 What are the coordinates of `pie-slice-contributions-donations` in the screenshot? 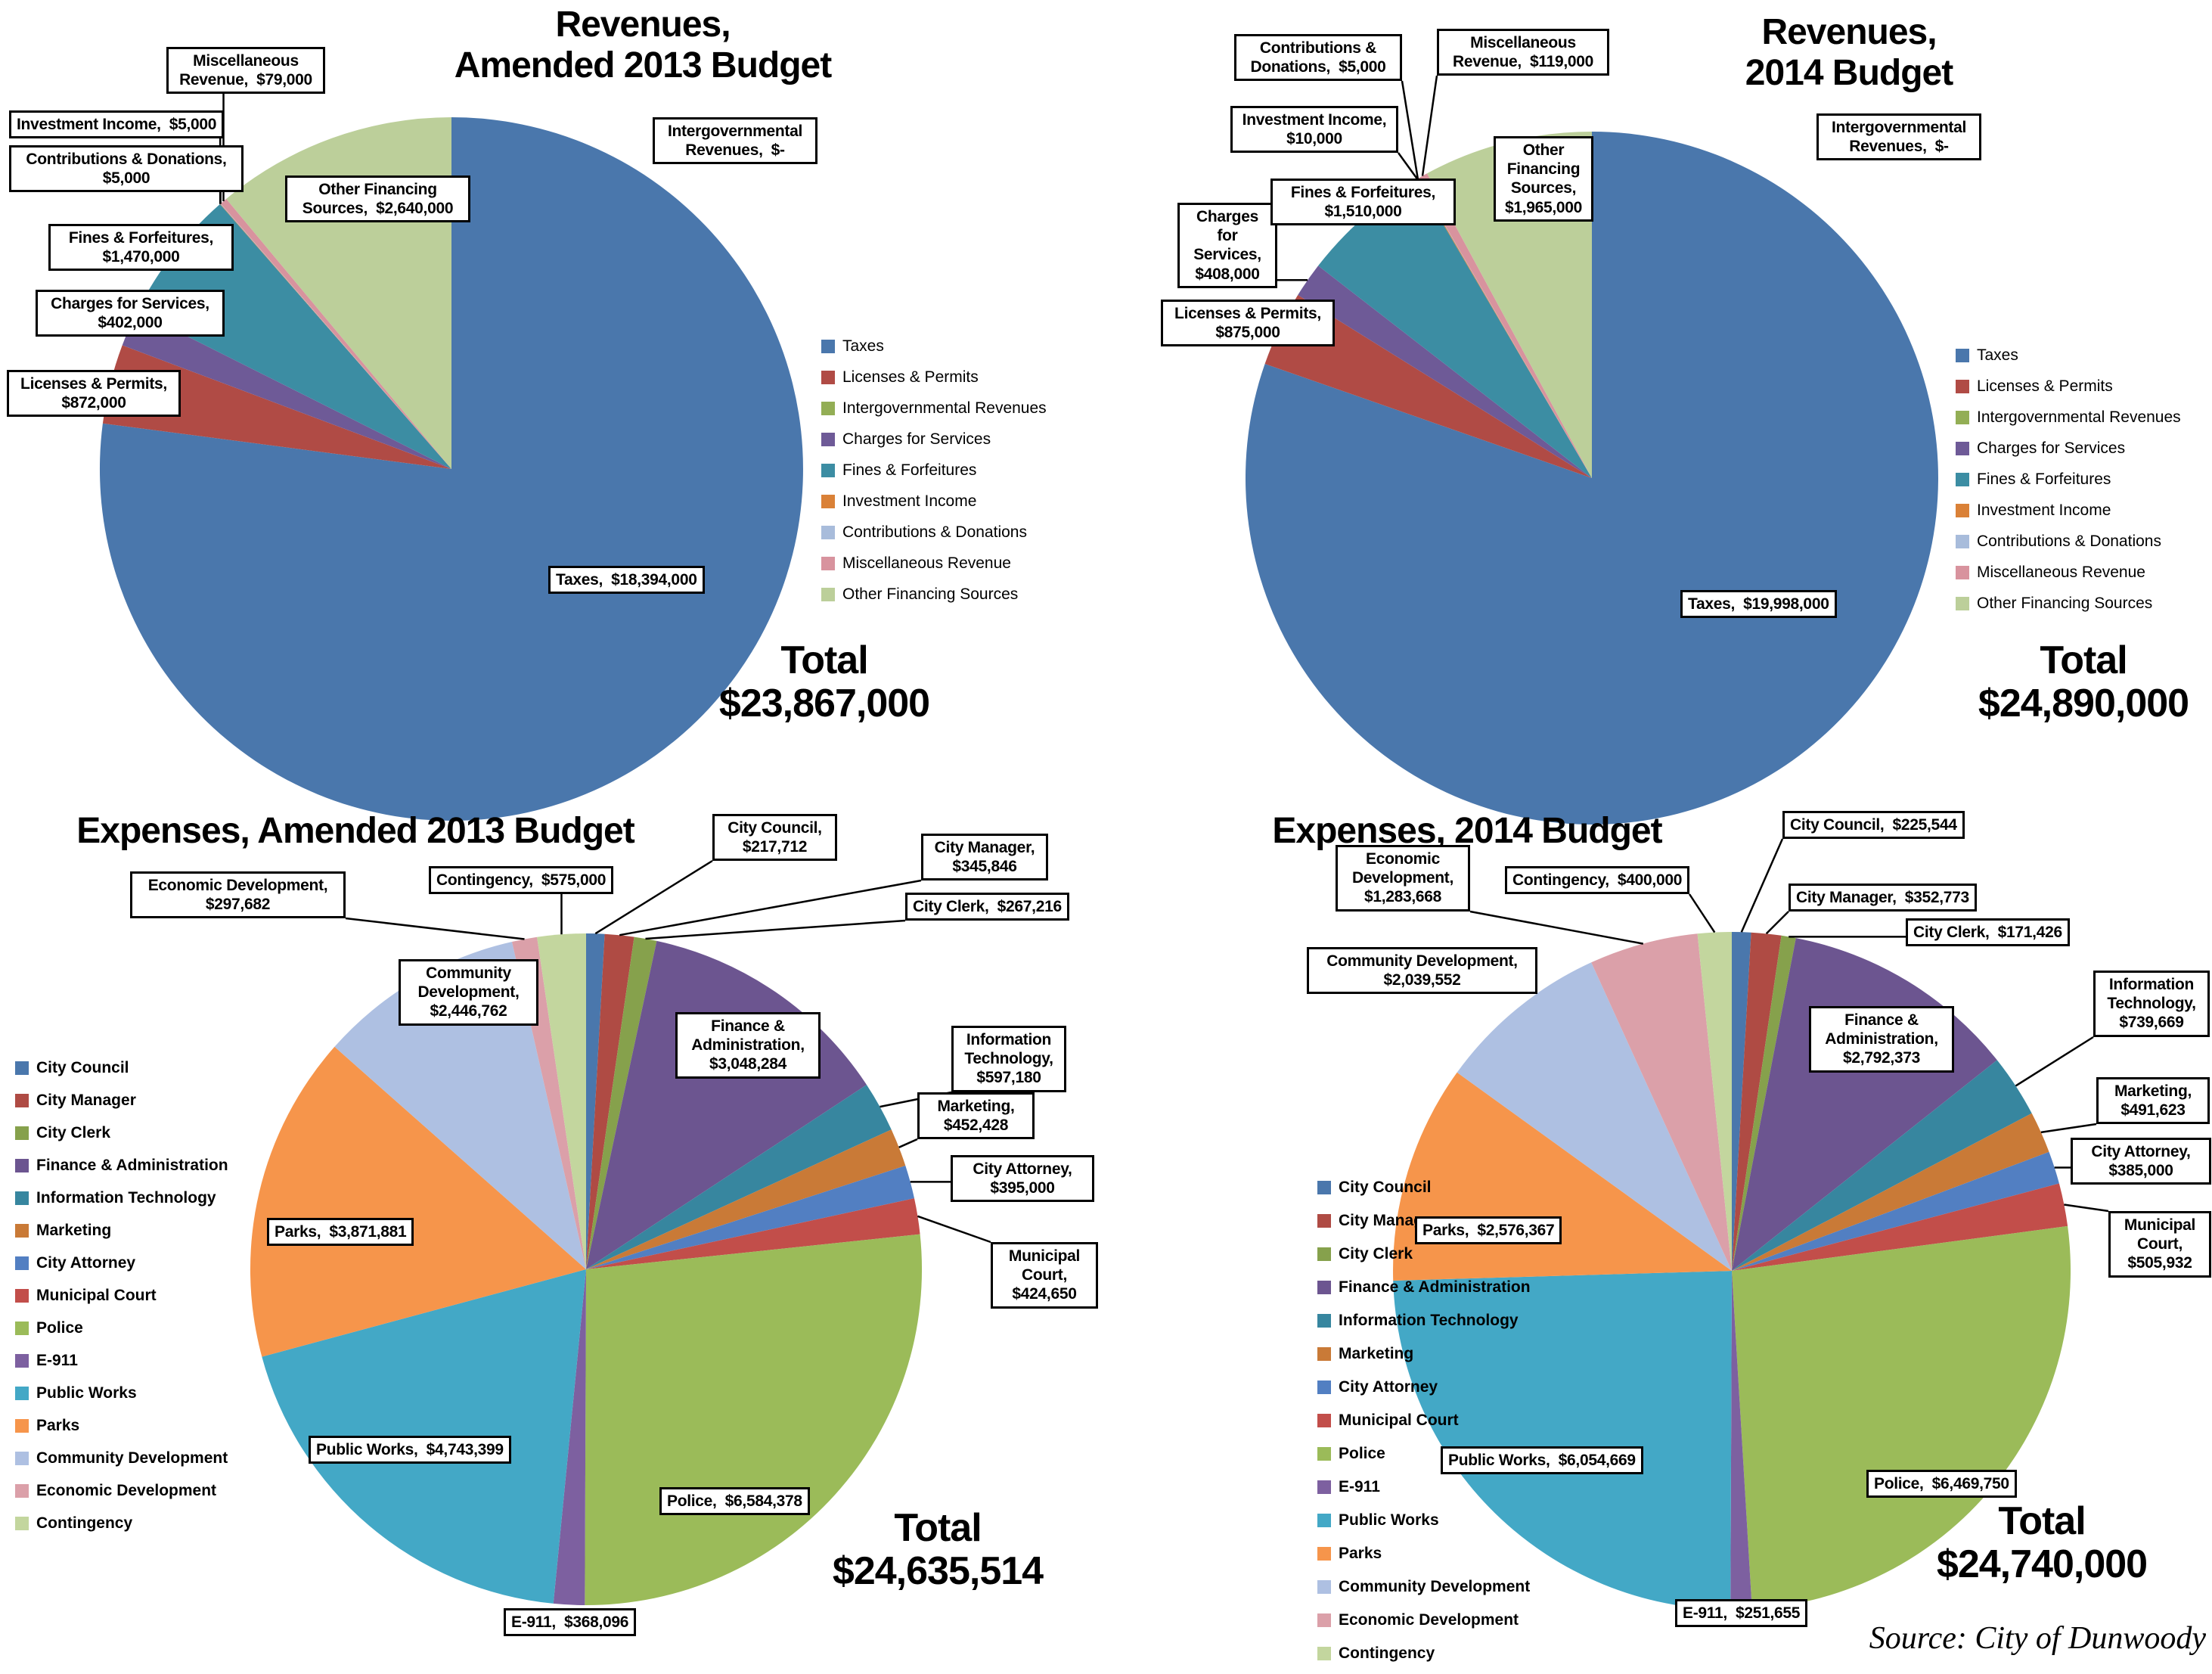 It's located at (1505, 328).